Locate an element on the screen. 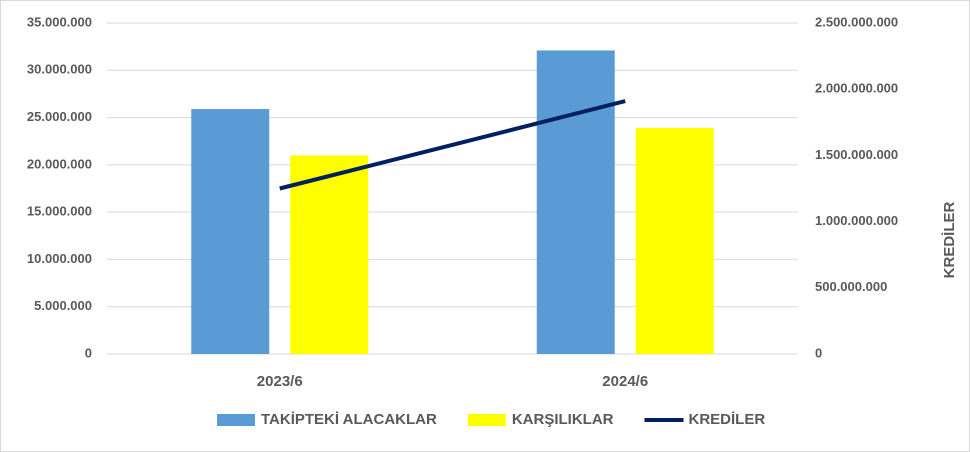 The height and width of the screenshot is (452, 970). y2-tick-label: 2.000.000.000 is located at coordinates (856, 88).